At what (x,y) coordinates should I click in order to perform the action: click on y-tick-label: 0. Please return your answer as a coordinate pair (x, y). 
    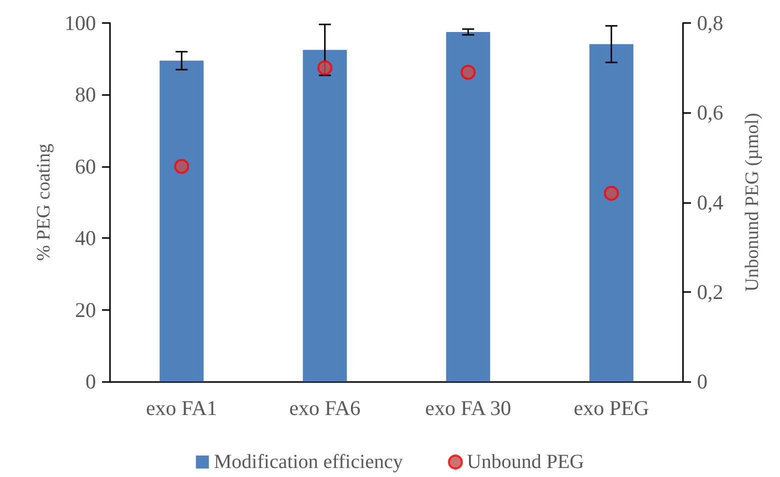
    Looking at the image, I should click on (91, 382).